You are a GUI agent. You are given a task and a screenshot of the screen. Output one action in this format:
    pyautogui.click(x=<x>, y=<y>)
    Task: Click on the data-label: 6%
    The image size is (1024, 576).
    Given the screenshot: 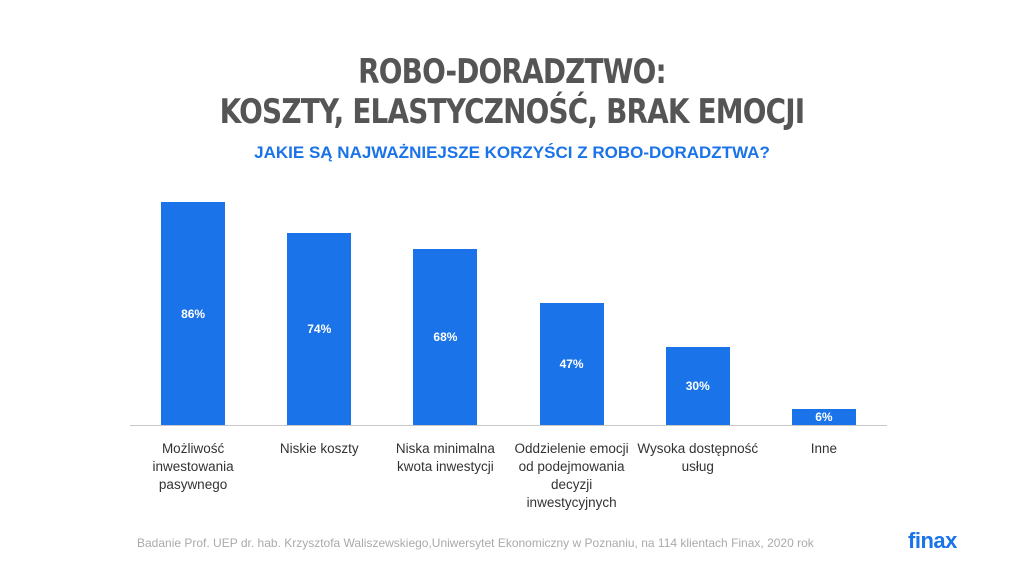 What is the action you would take?
    pyautogui.click(x=824, y=417)
    